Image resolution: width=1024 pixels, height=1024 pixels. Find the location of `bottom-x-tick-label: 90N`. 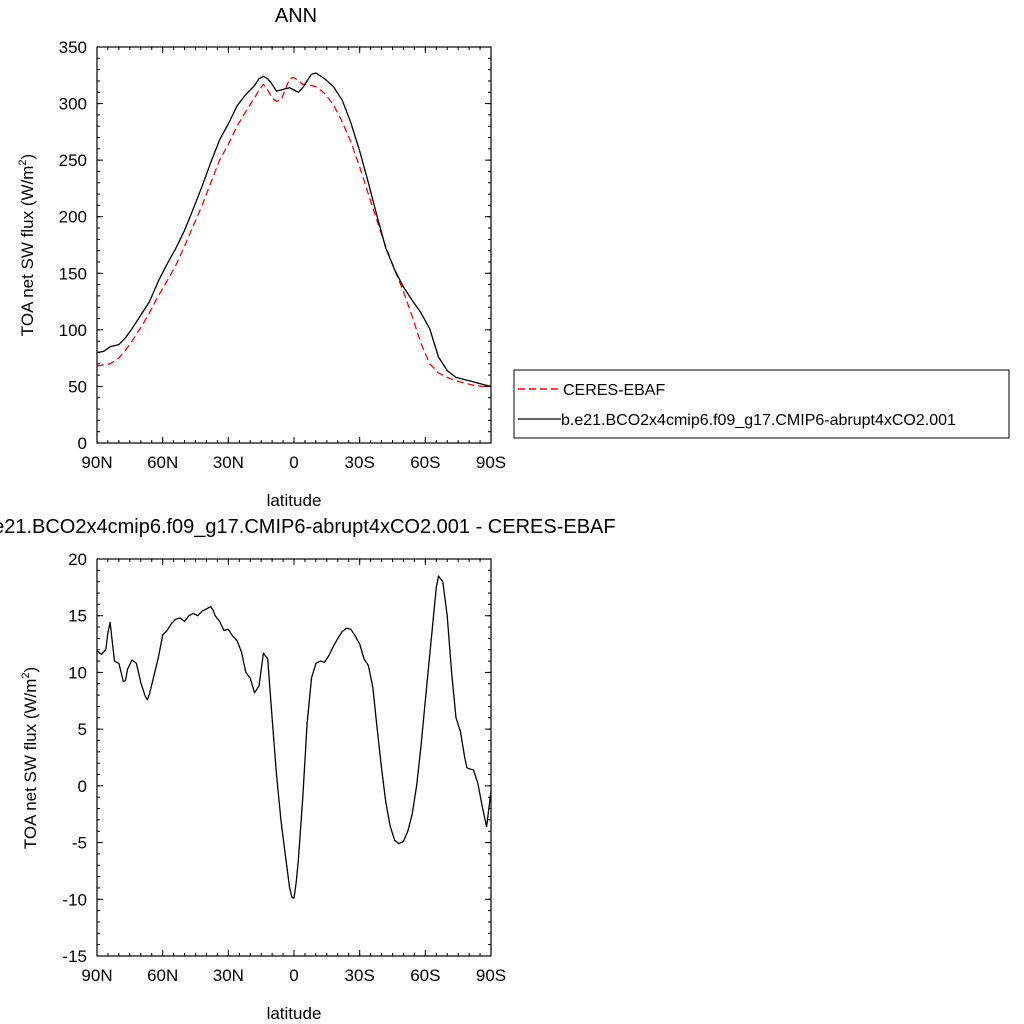

bottom-x-tick-label: 90N is located at coordinates (96, 975).